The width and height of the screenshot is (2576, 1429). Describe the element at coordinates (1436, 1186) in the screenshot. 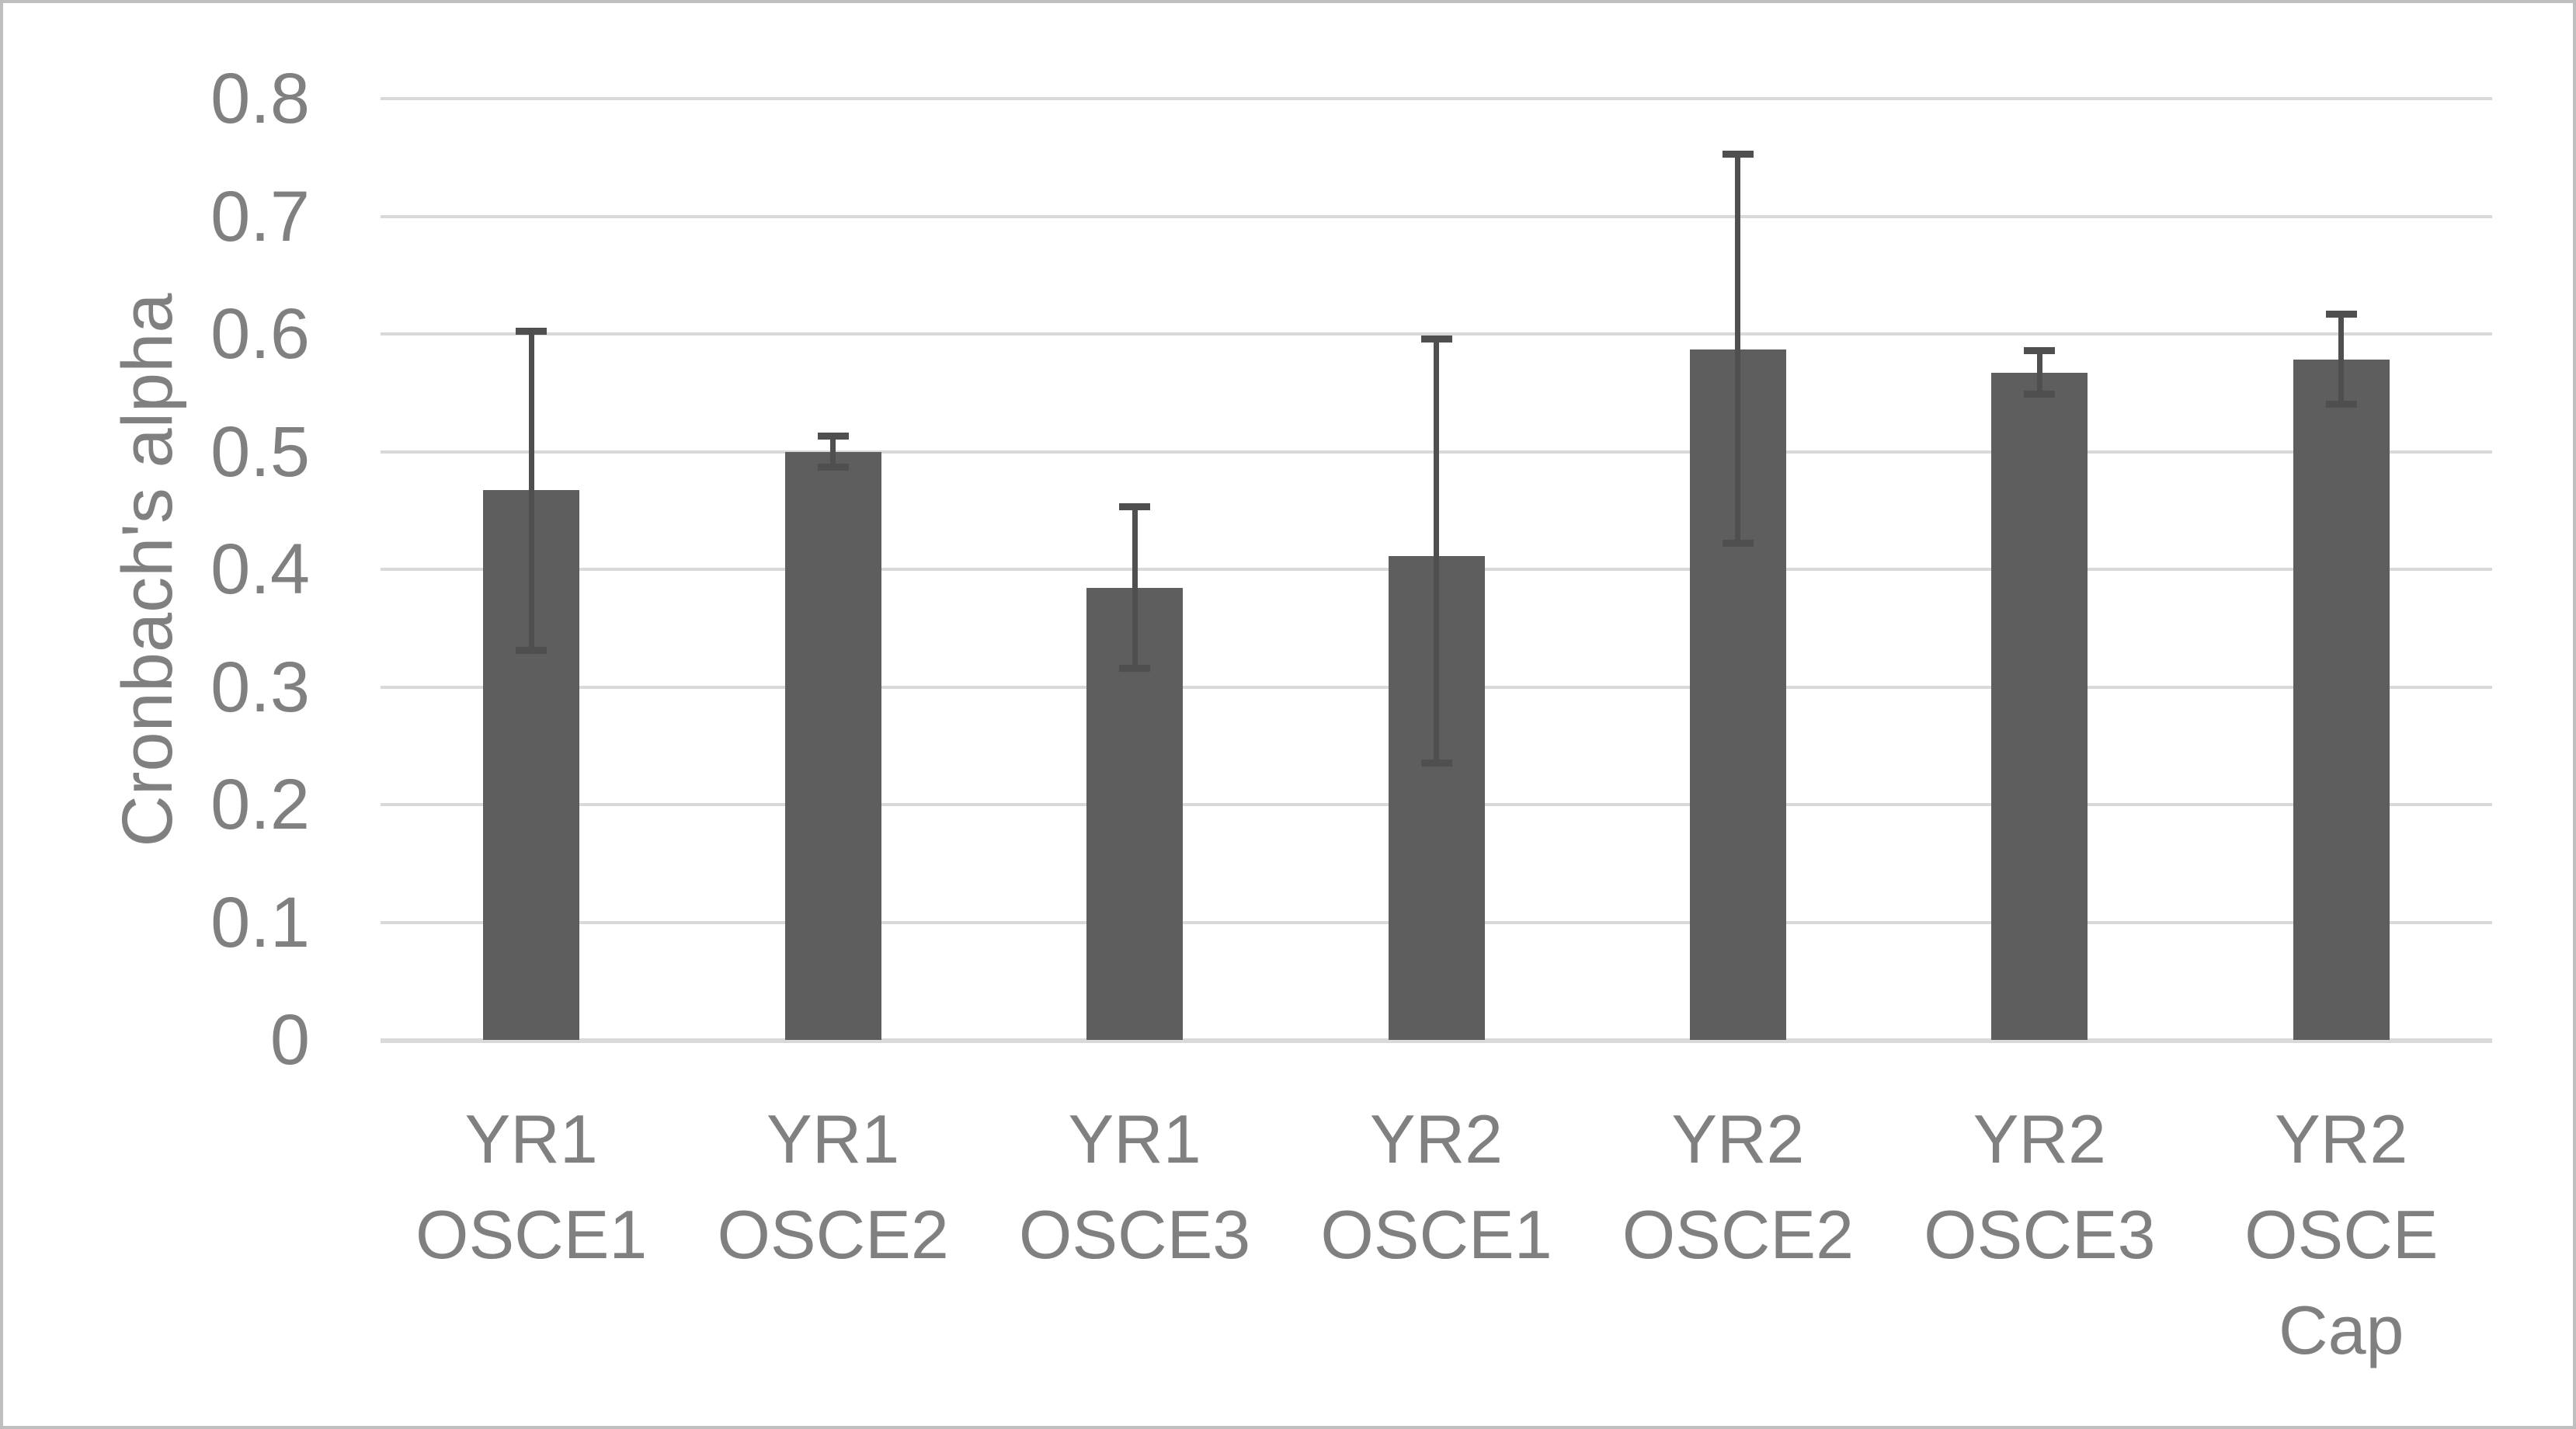

I see `x-category-label-yr2-osce1: YR2 OSCE1` at that location.